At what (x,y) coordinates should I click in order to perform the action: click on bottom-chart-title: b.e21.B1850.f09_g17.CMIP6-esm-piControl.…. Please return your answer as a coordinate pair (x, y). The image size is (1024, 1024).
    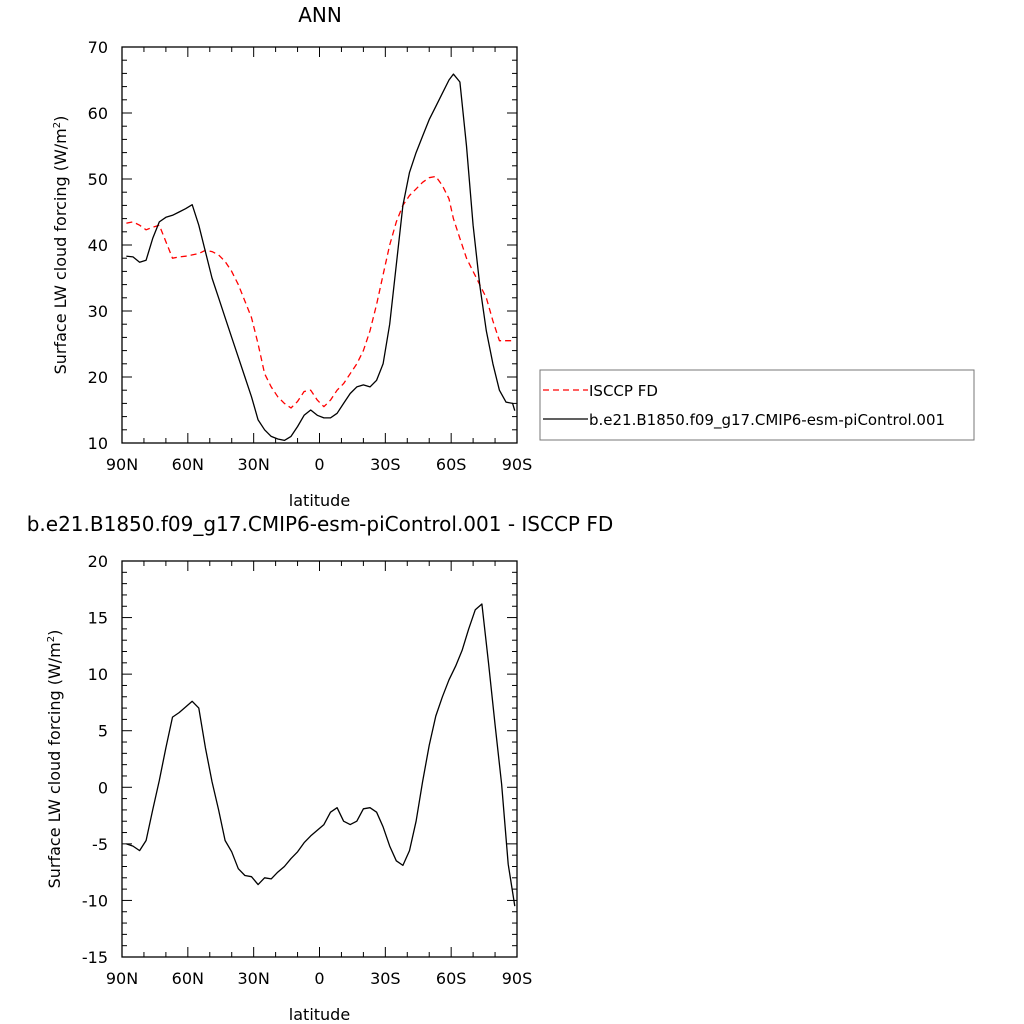
    Looking at the image, I should click on (320, 524).